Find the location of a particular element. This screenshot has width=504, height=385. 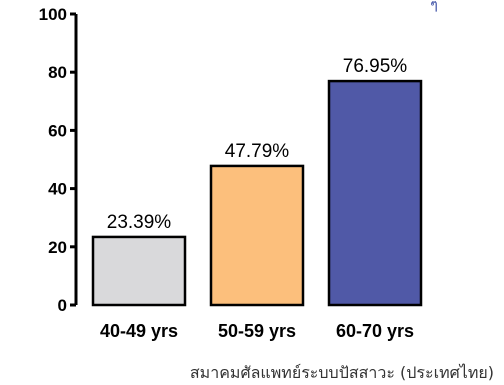

y-tick-label: 20 is located at coordinates (57, 247).